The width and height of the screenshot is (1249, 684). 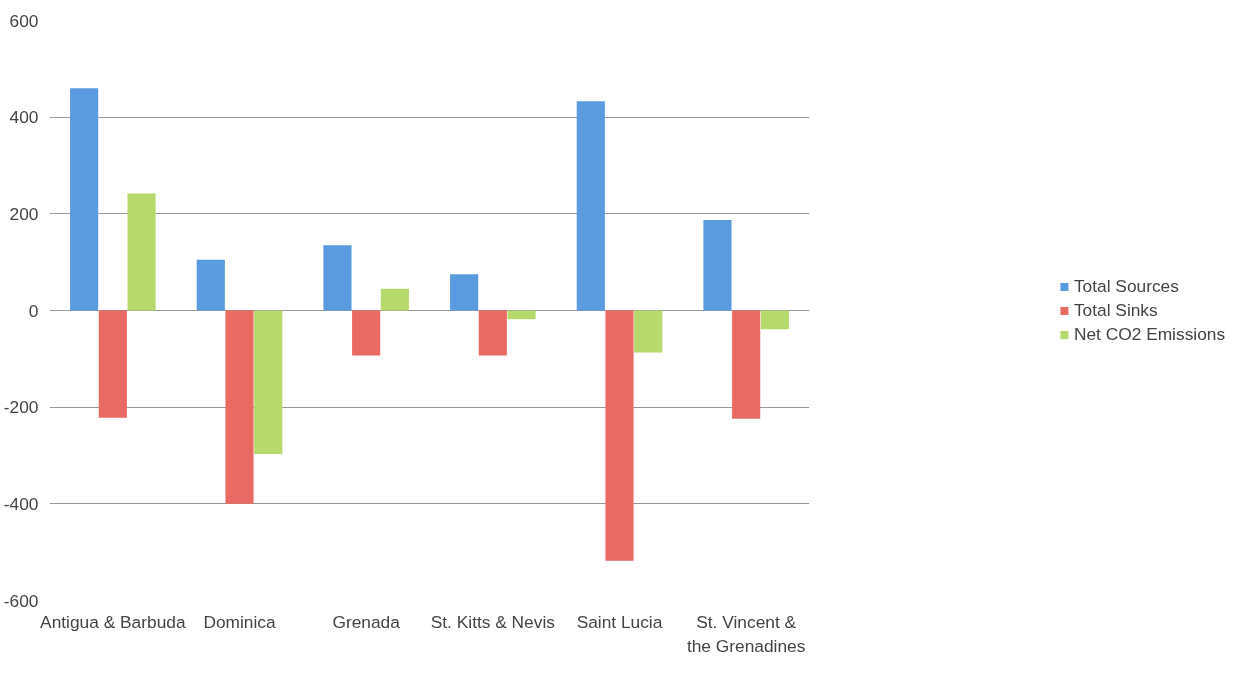 I want to click on y-tick-label: 600, so click(x=24, y=20).